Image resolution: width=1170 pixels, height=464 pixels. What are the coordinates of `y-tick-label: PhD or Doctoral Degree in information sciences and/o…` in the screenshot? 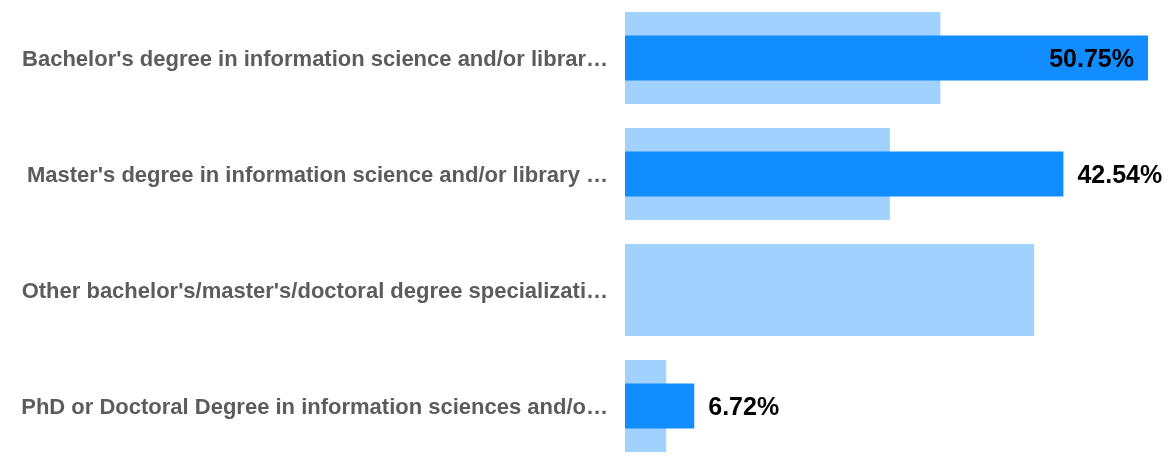 It's located at (314, 406).